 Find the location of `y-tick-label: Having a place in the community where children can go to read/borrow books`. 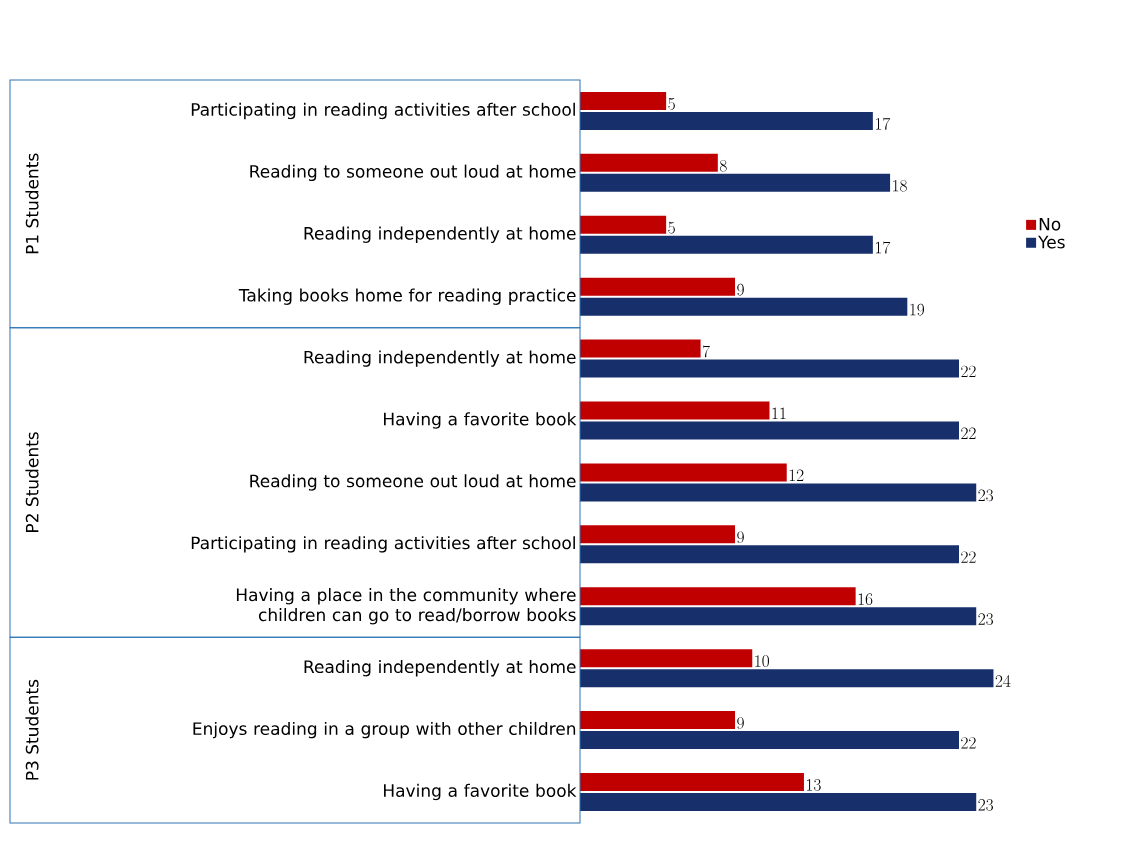

y-tick-label: Having a place in the community where children can go to read/borrow books is located at coordinates (406, 606).